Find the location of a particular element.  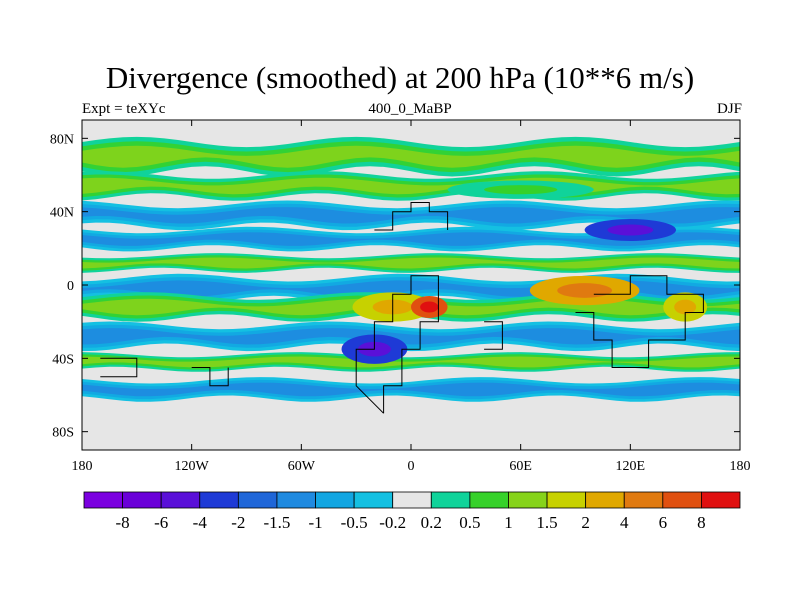

colorbar-label: -0.5 is located at coordinates (354, 522).